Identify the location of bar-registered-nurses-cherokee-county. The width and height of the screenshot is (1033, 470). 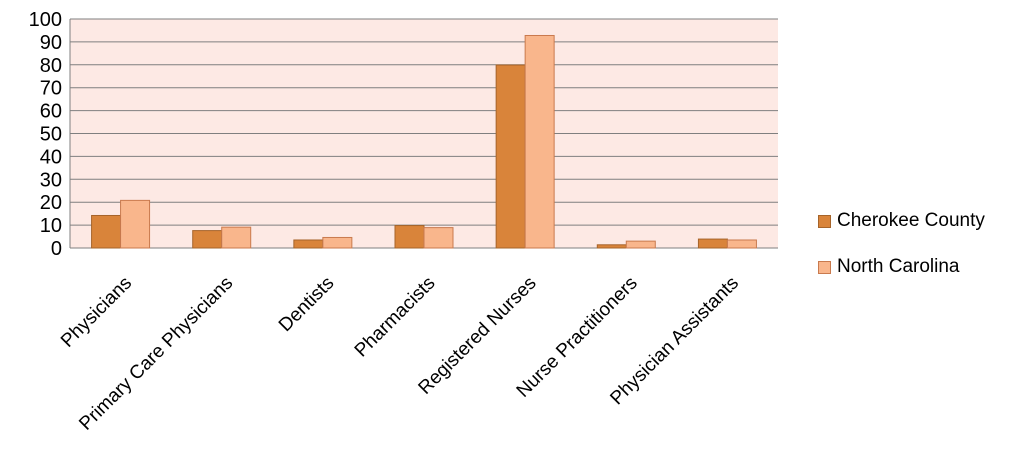
(510, 156).